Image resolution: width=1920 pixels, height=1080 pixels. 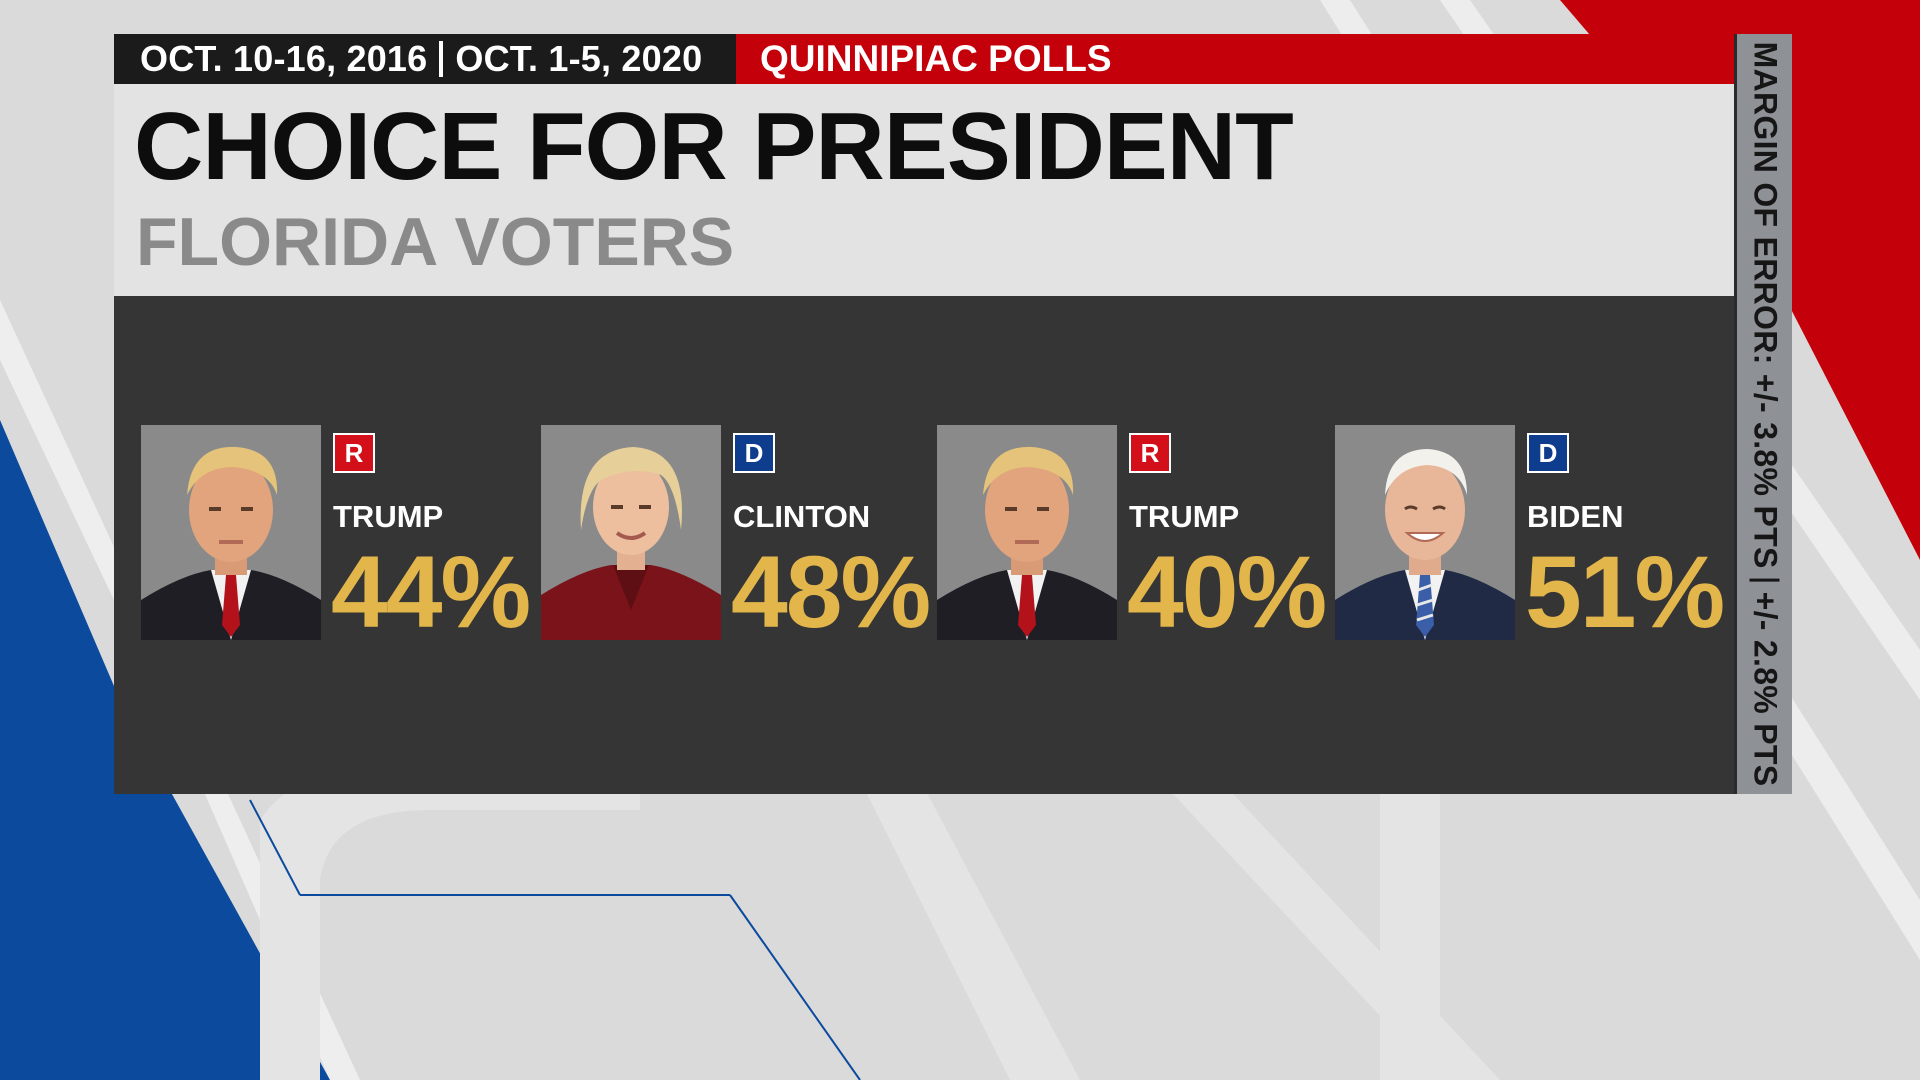 I want to click on candidate-percent: 40%, so click(x=1227, y=592).